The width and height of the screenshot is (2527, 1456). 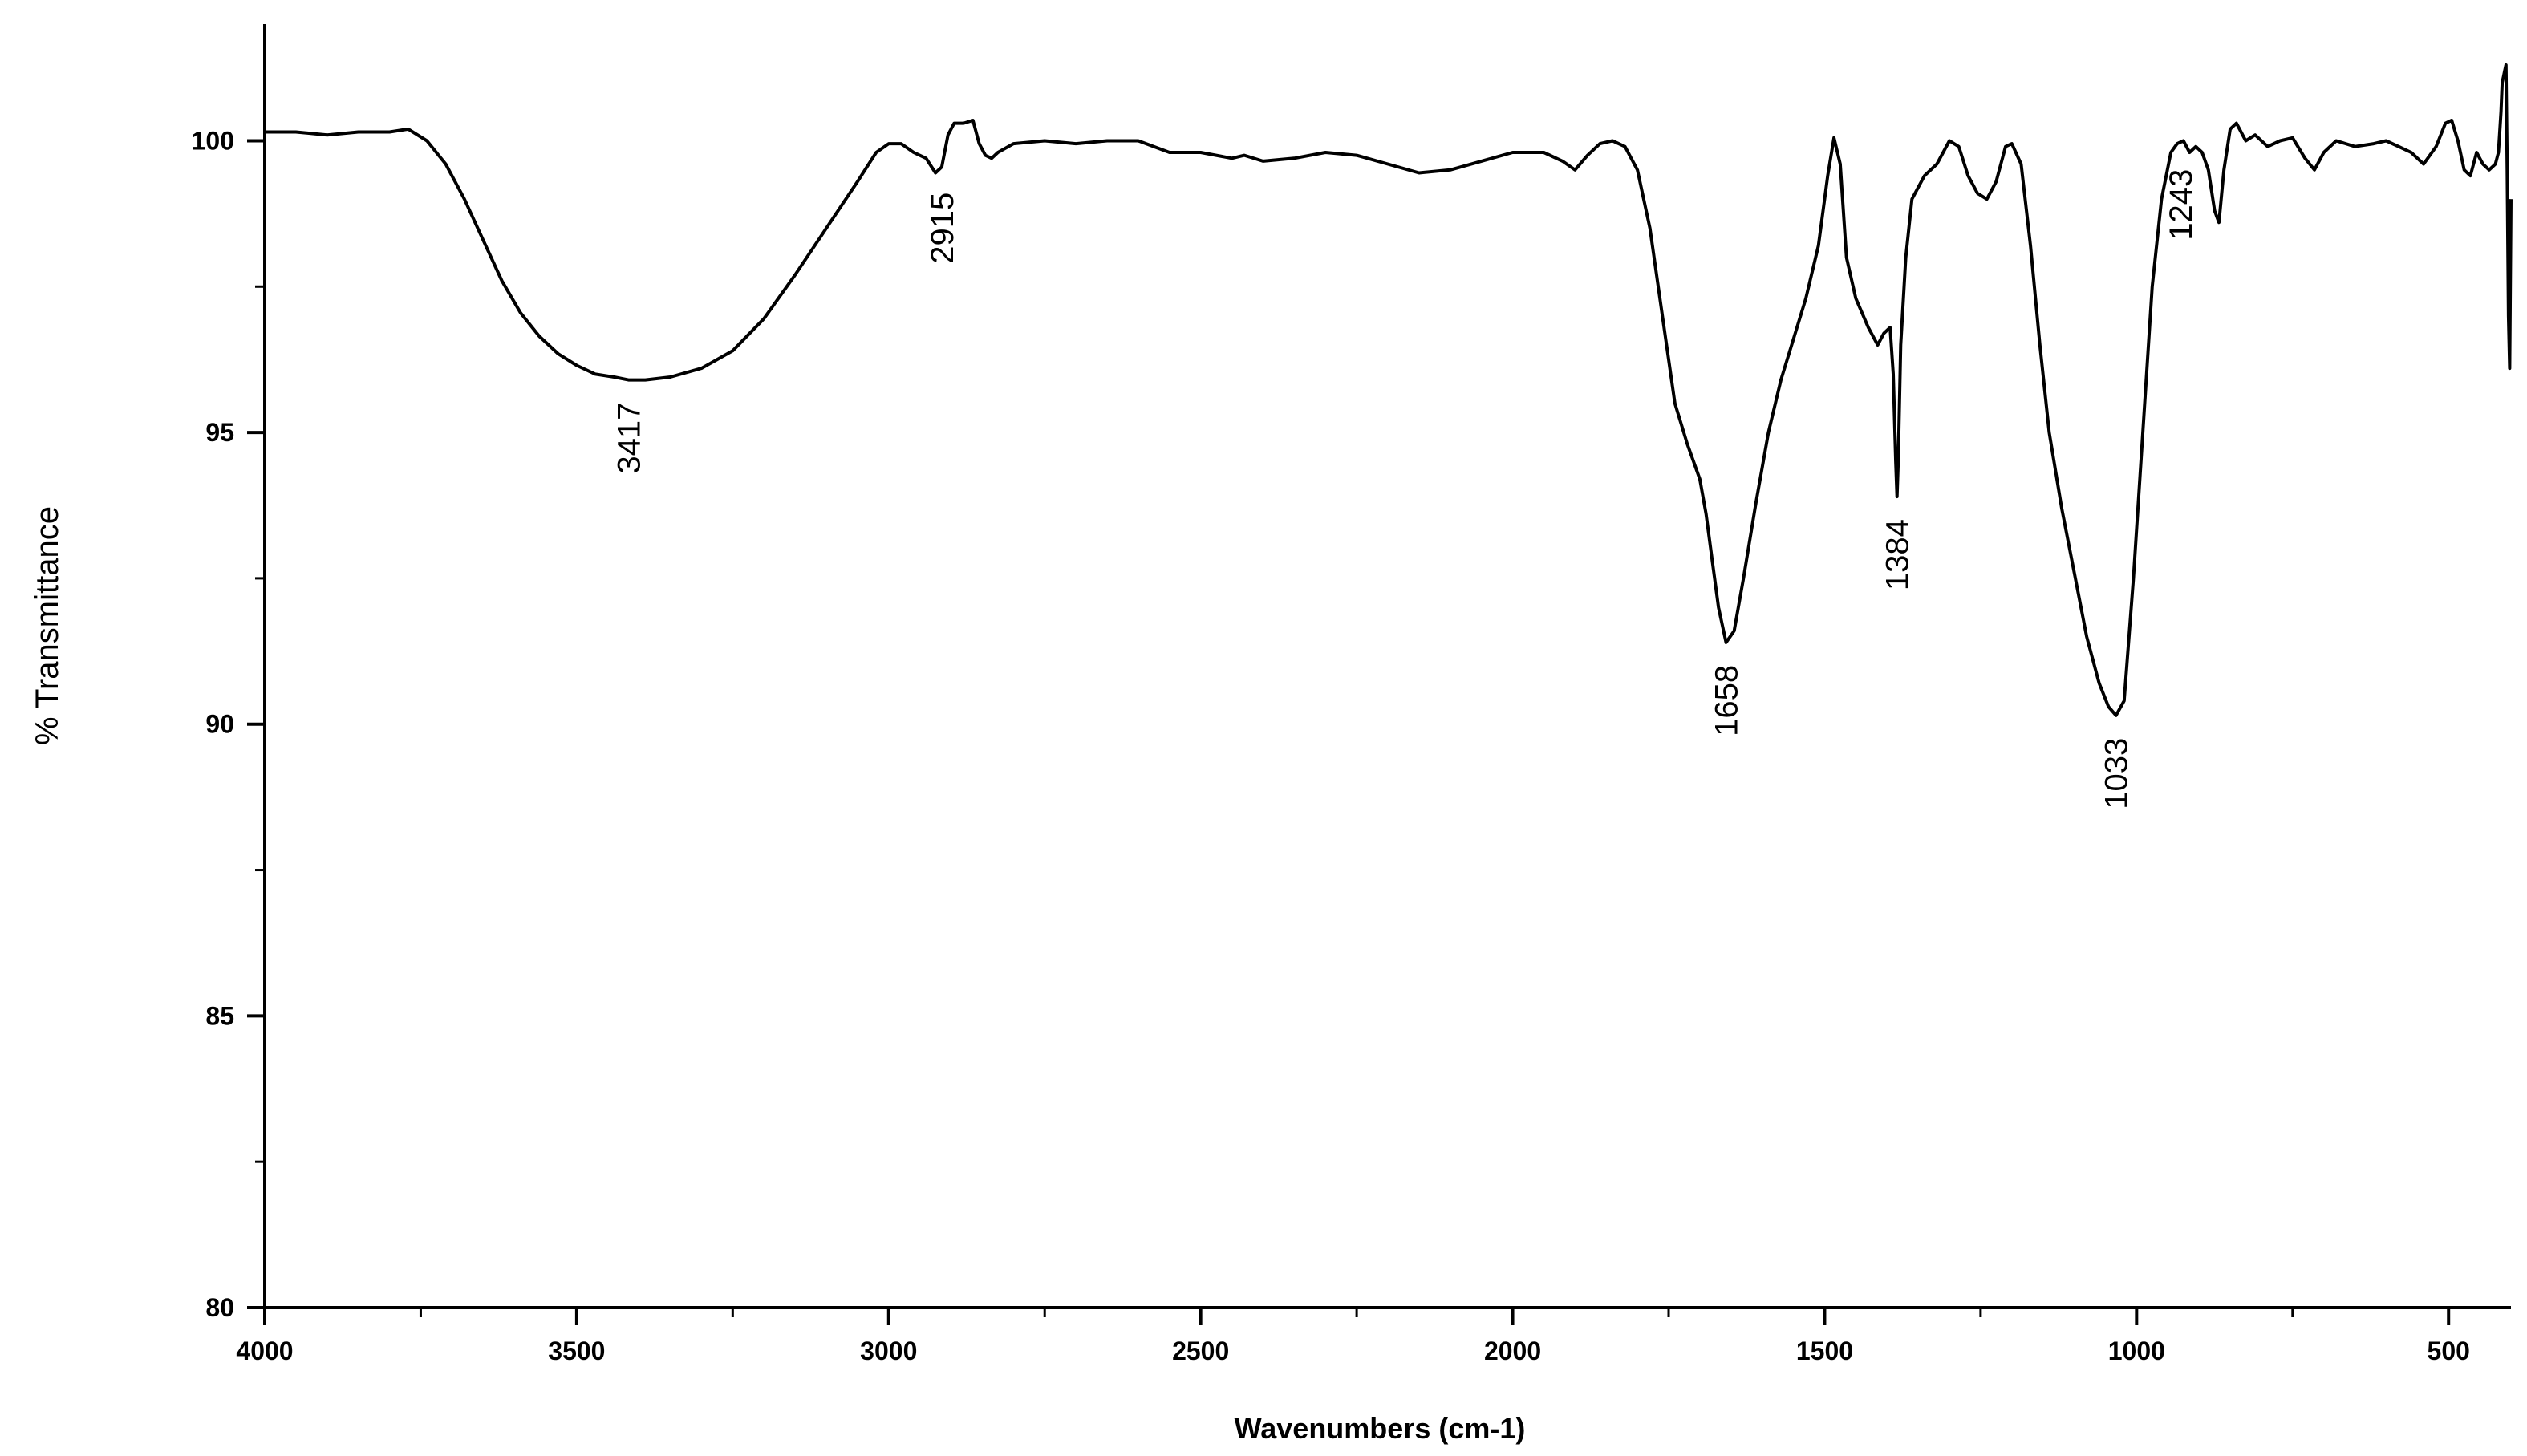 I want to click on x-tick-label-2000: 2000, so click(x=1512, y=1350).